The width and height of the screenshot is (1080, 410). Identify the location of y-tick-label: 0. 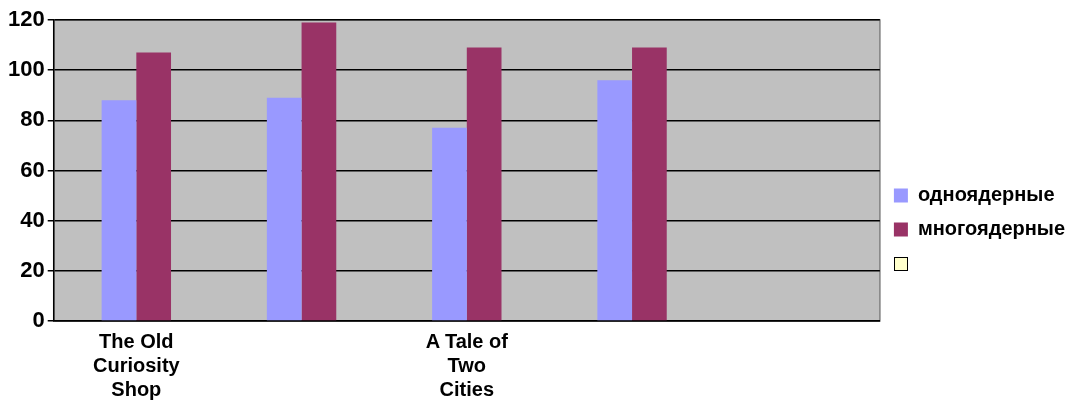
(38, 320).